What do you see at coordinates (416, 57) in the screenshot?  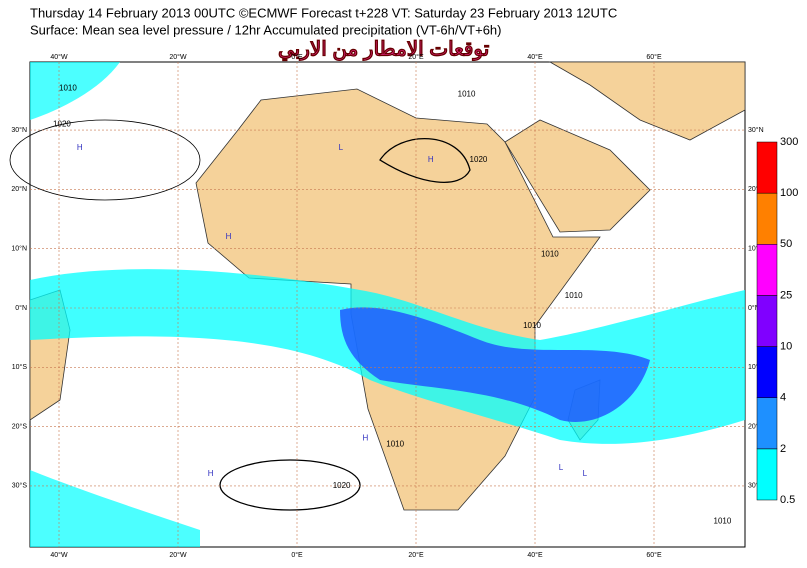 I see `lon-label-top: 20°E` at bounding box center [416, 57].